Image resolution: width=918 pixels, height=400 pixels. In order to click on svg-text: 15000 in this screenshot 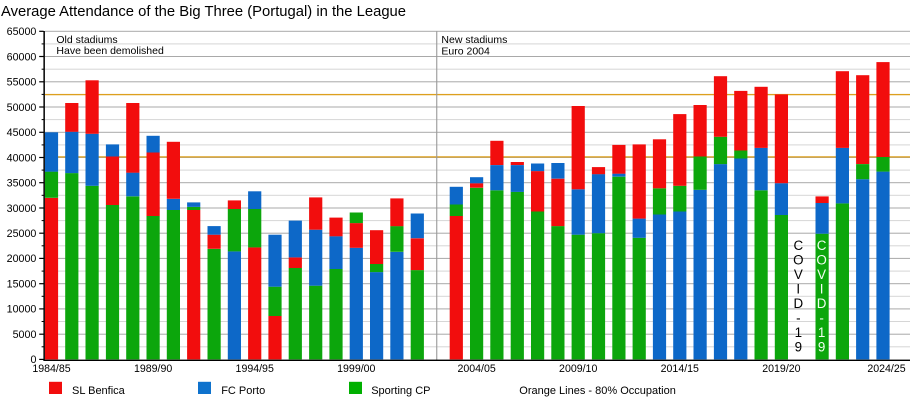, I will do `click(22, 285)`.